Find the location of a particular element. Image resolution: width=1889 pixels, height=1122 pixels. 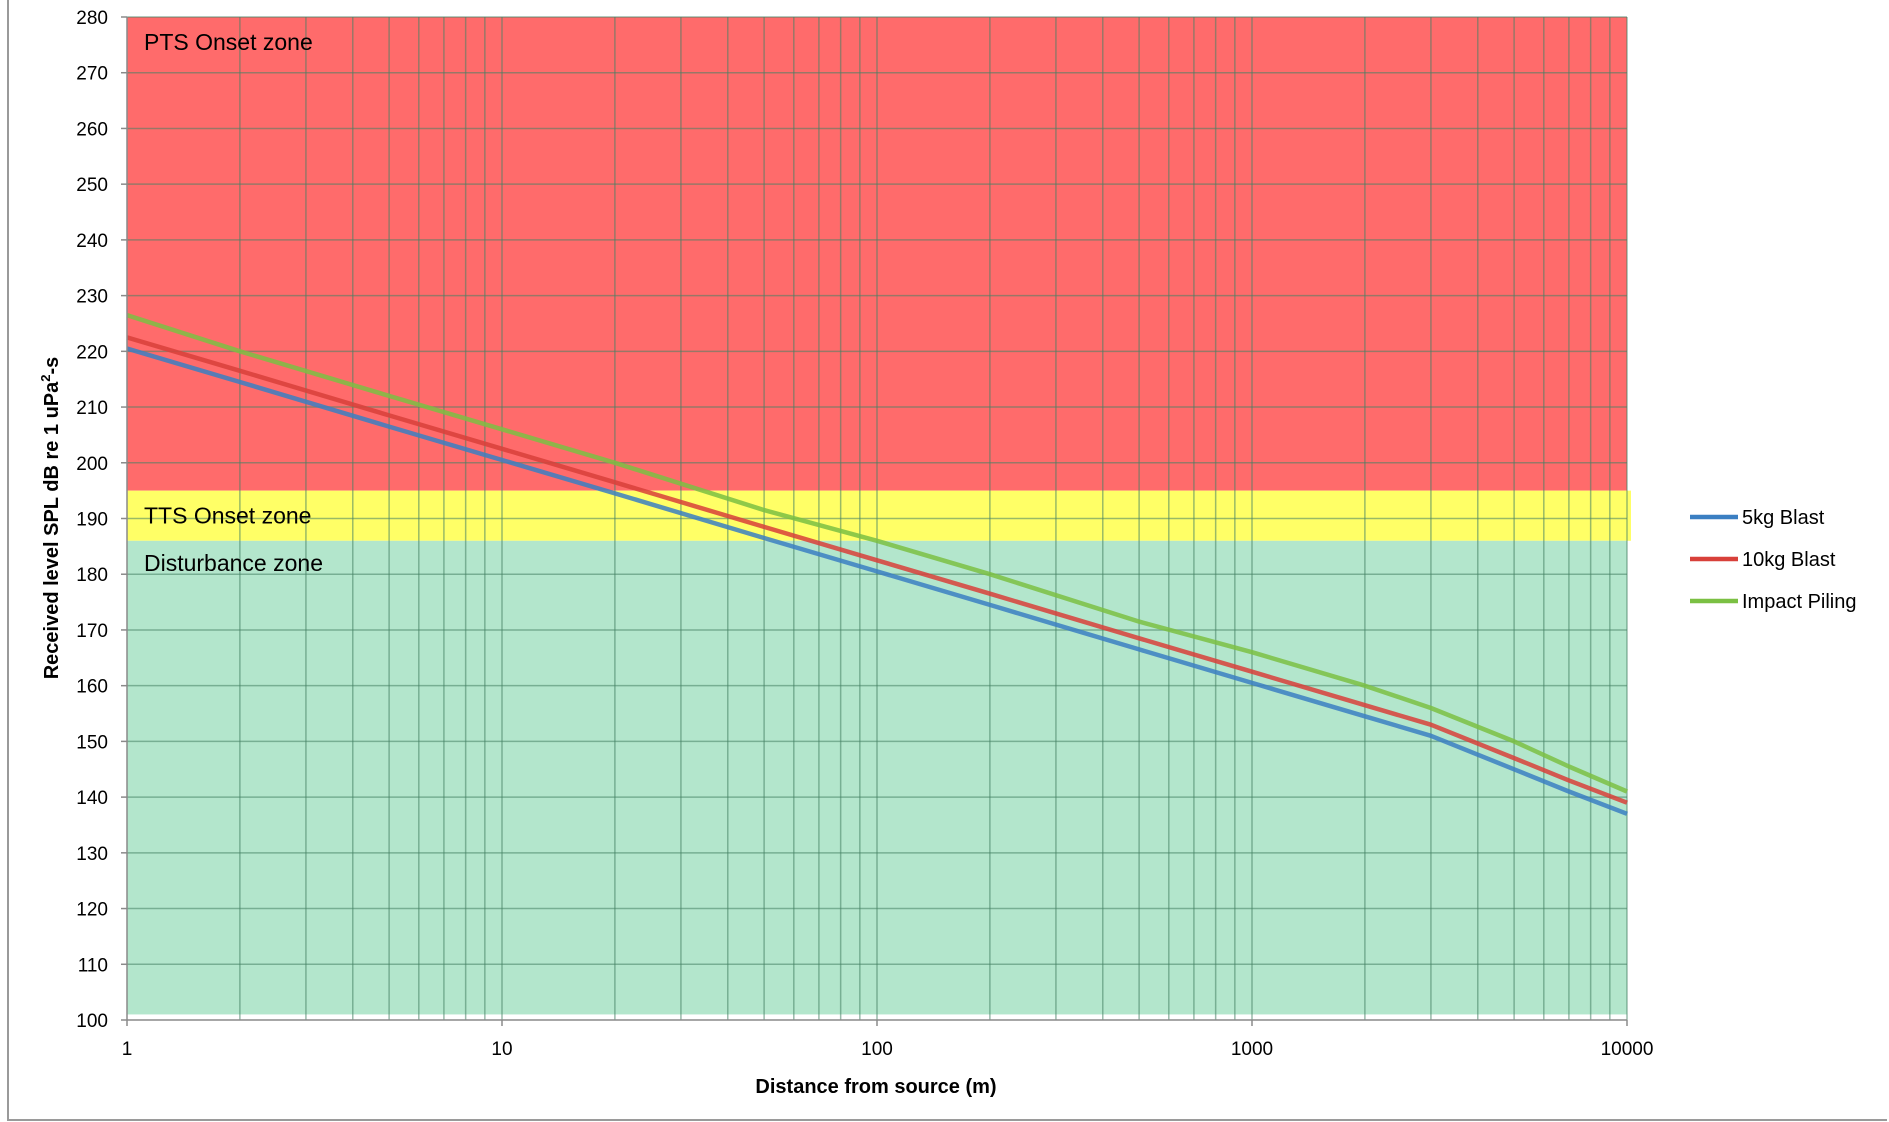

x-tick-label: 1 is located at coordinates (127, 1049).